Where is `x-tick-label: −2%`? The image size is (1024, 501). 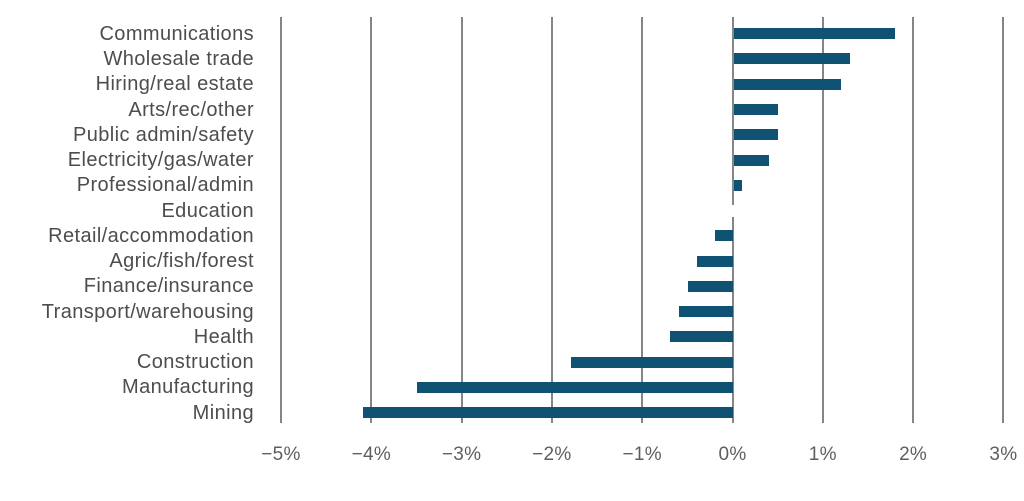
x-tick-label: −2% is located at coordinates (552, 454).